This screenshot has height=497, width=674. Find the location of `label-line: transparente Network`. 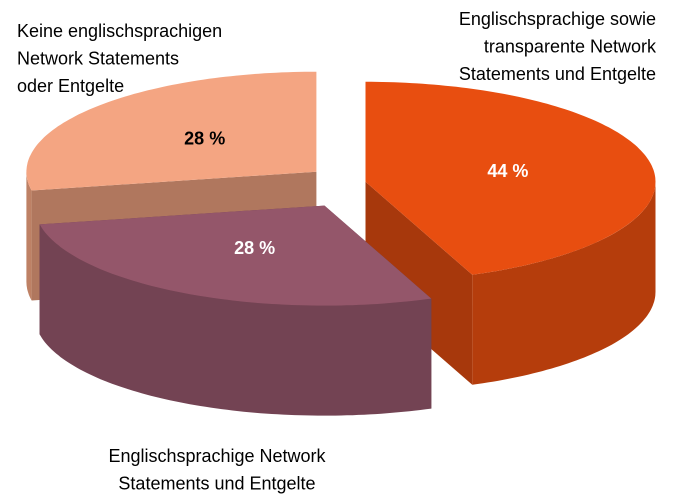

label-line: transparente Network is located at coordinates (570, 46).